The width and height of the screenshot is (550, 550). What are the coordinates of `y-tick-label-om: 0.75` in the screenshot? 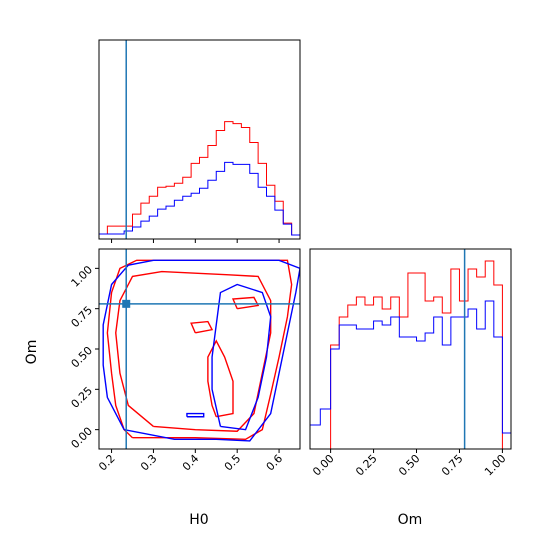 It's located at (82, 317).